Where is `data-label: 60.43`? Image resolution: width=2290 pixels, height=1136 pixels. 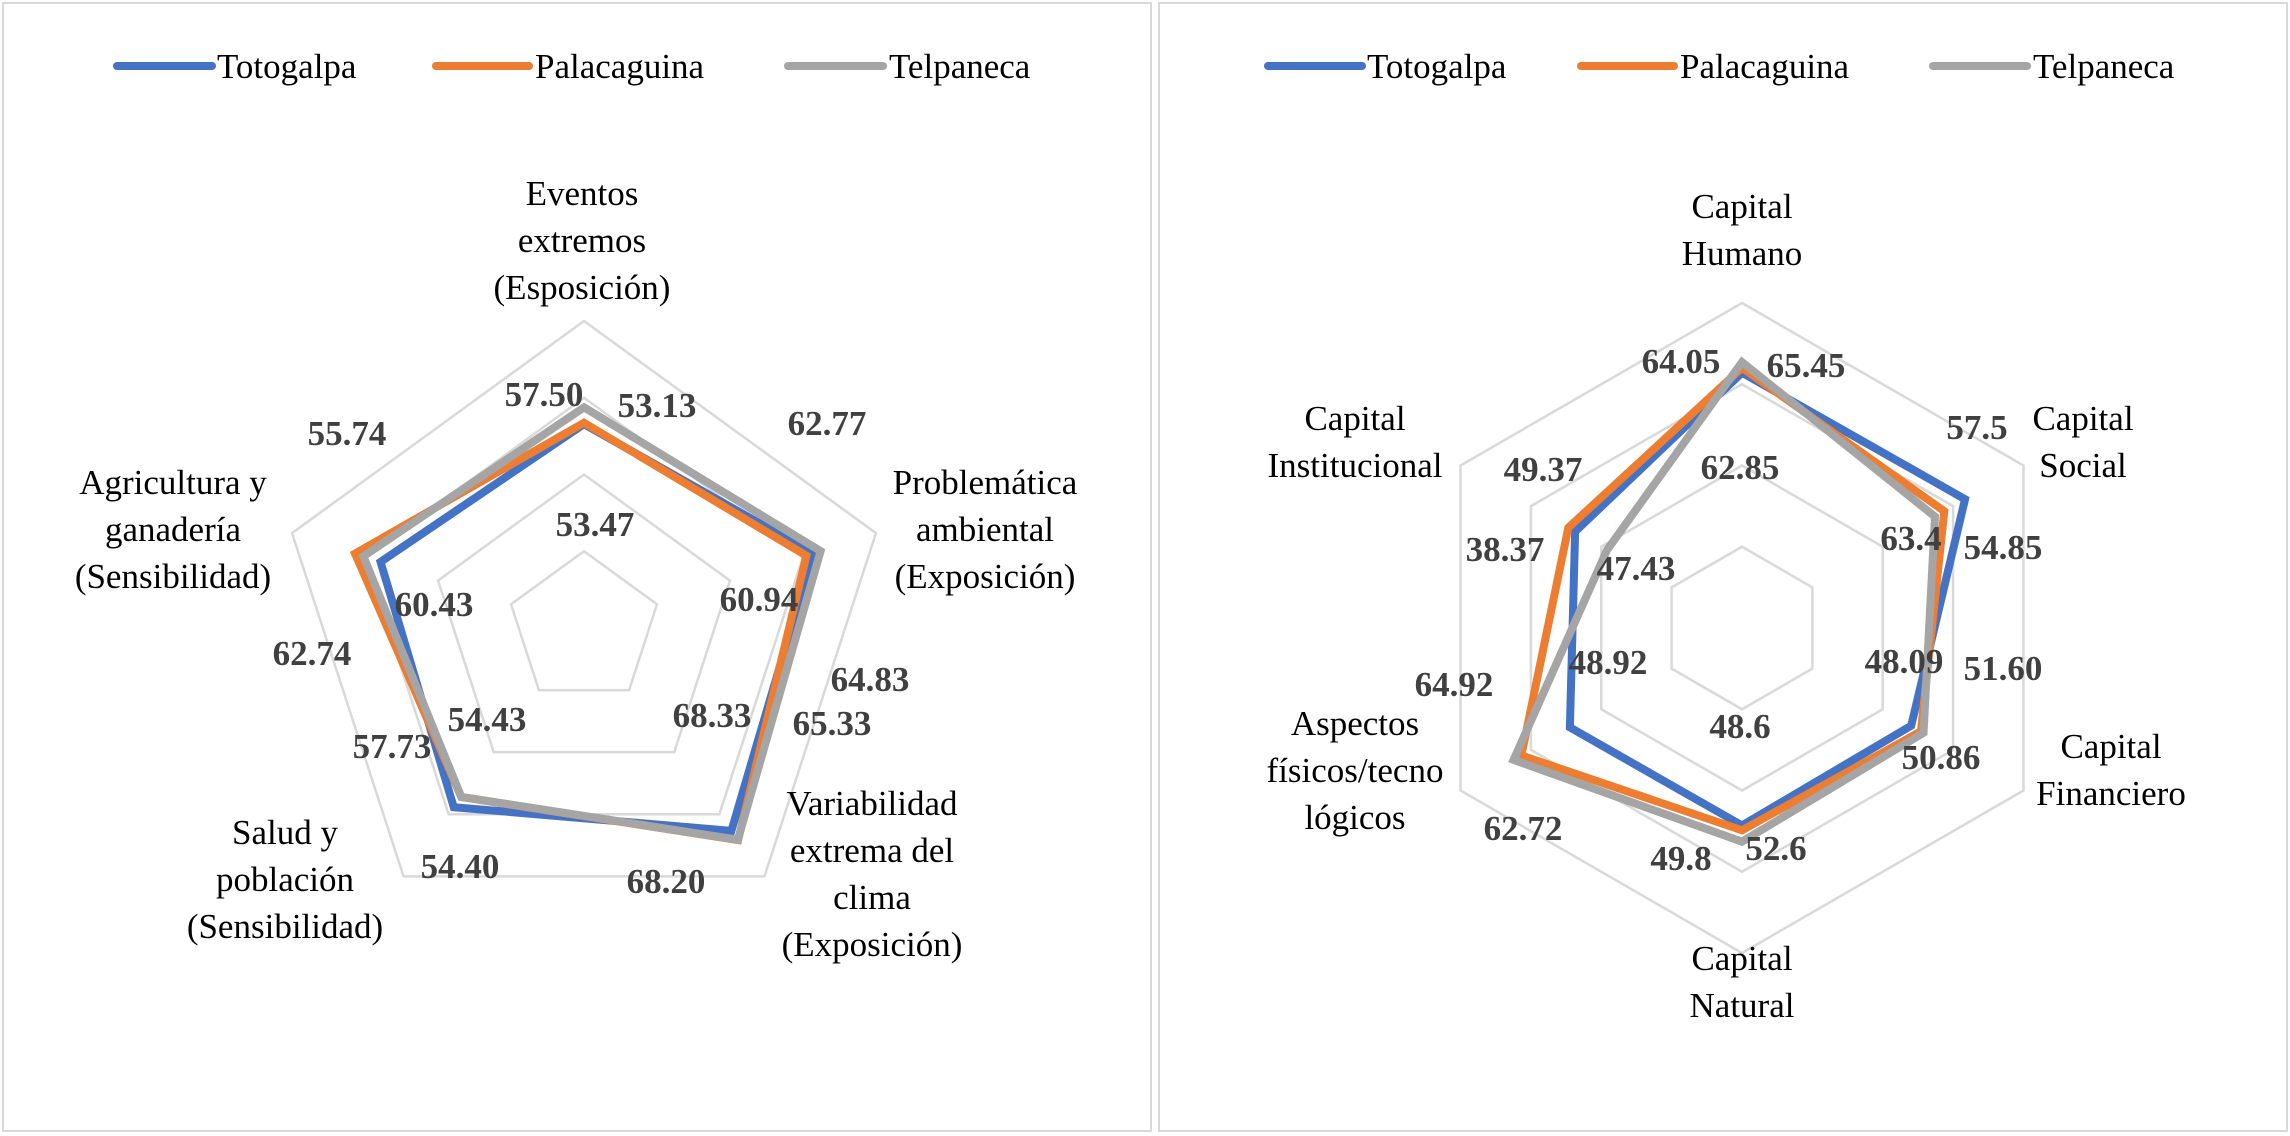 data-label: 60.43 is located at coordinates (434, 604).